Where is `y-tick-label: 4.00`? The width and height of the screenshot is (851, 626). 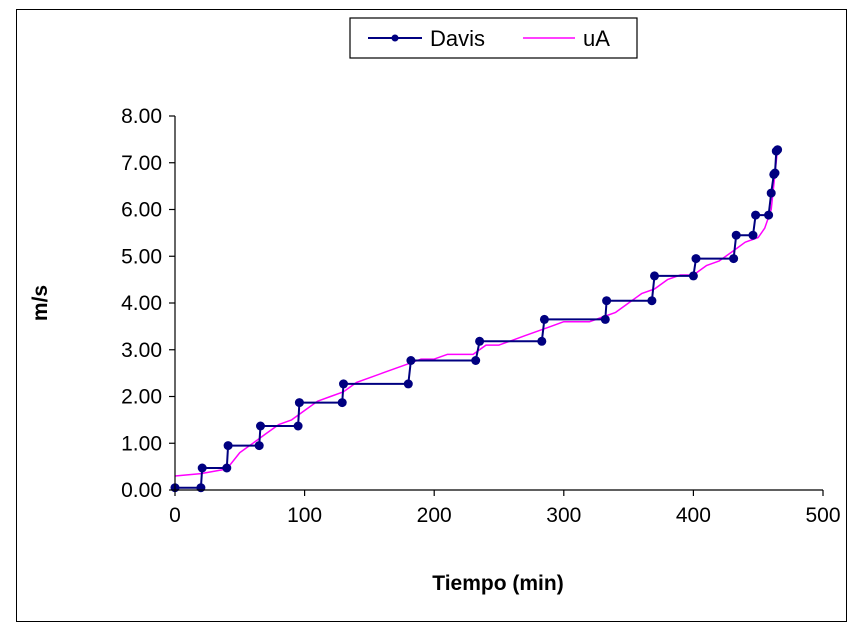 y-tick-label: 4.00 is located at coordinates (141, 303).